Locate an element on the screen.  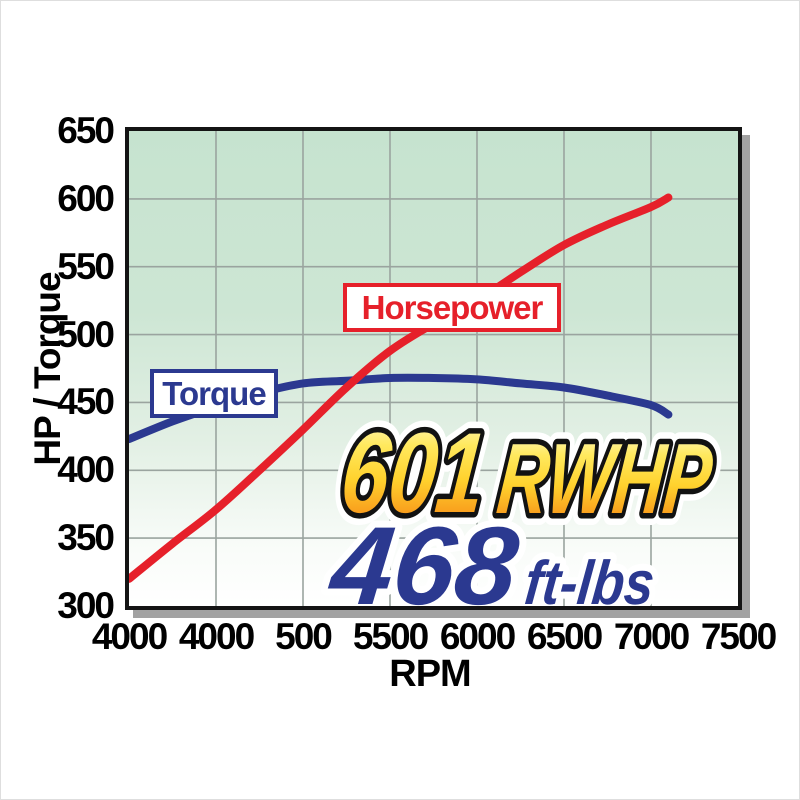
torque-annotation: 468 468 is located at coordinates (423, 551).